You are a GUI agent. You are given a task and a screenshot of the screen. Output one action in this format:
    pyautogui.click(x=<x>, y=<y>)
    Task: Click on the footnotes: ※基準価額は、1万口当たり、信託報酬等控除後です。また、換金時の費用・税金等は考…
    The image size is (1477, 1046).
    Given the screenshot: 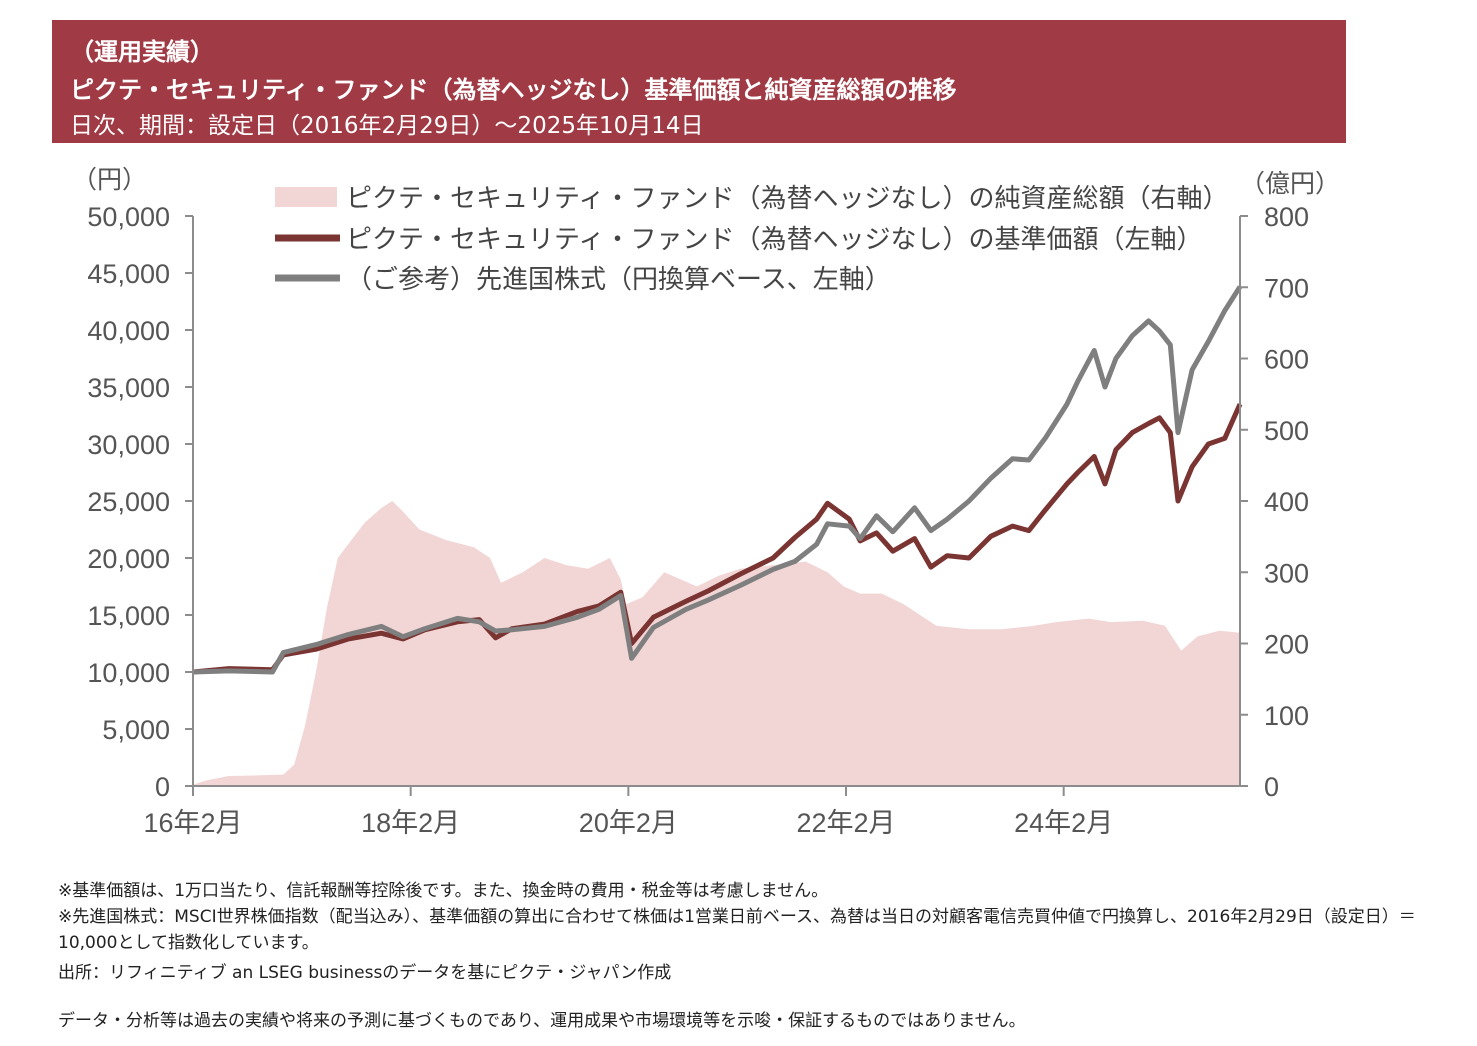 What is the action you would take?
    pyautogui.click(x=748, y=956)
    